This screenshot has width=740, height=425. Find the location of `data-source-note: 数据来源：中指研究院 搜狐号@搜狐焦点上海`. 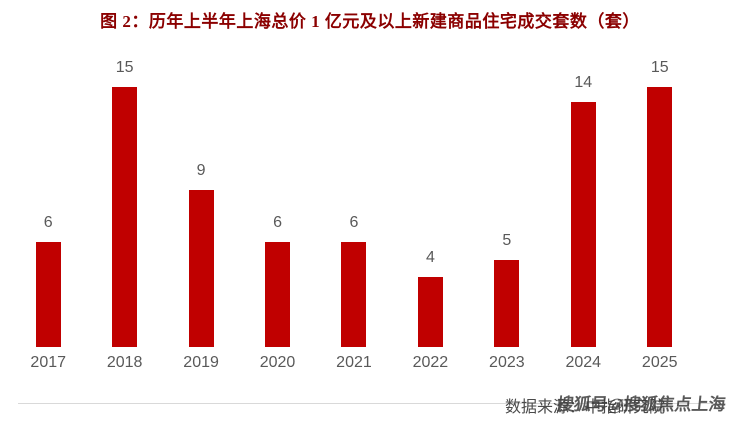

data-source-note: 数据来源：中指研究院 搜狐号@搜狐焦点上海 is located at coordinates (616, 405).